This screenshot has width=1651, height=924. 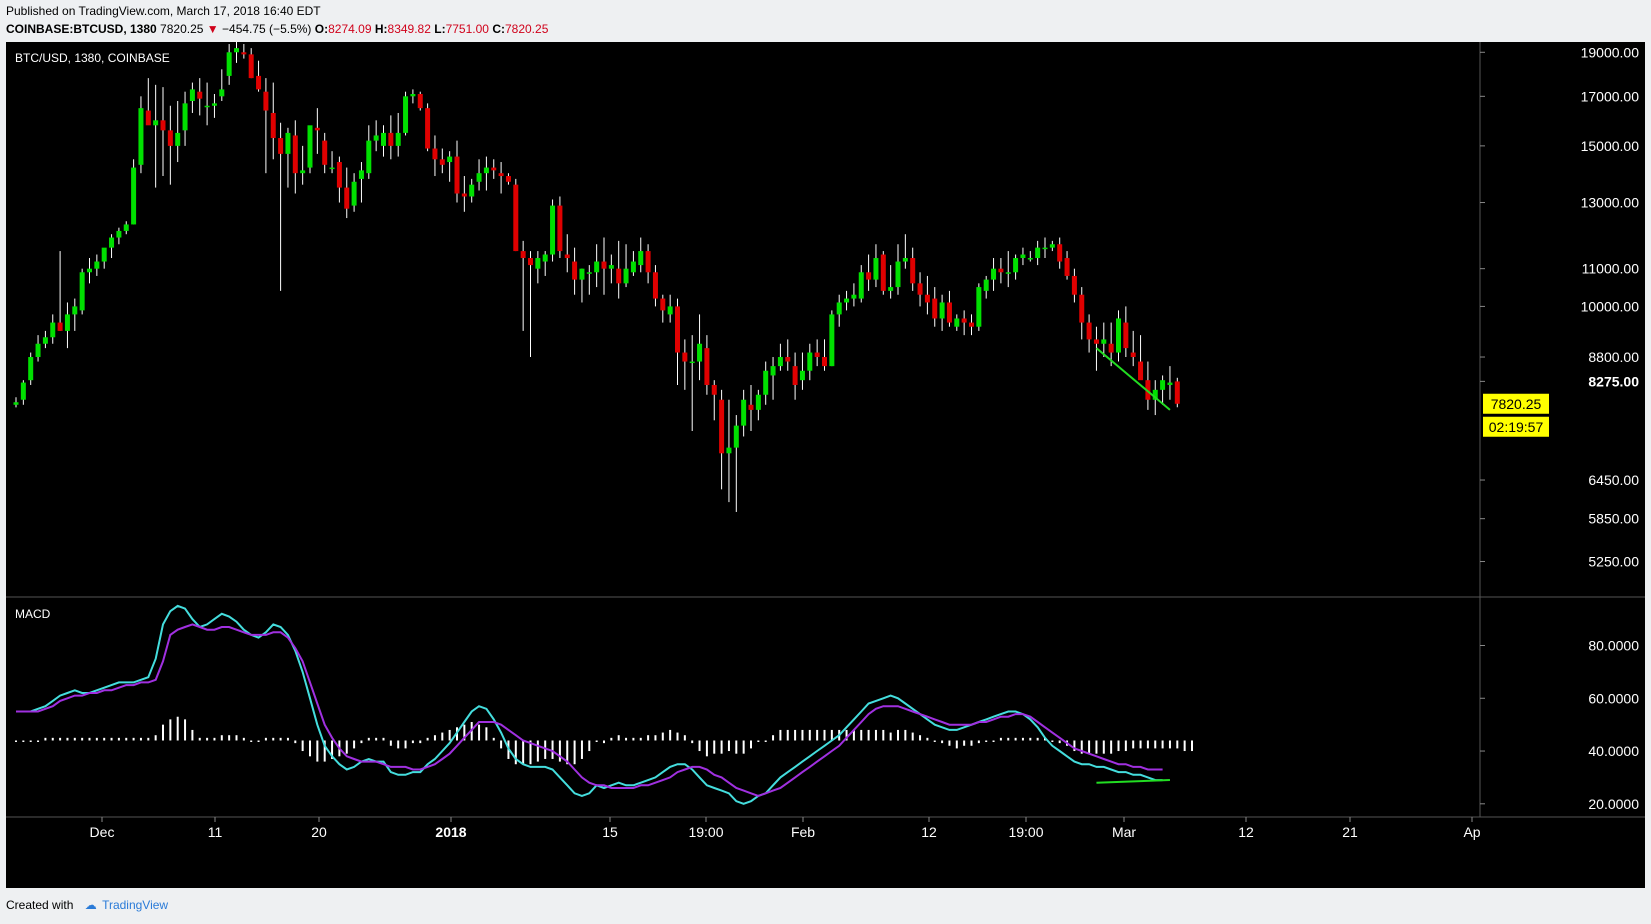 What do you see at coordinates (1350, 832) in the screenshot?
I see `time-tick-label: 21` at bounding box center [1350, 832].